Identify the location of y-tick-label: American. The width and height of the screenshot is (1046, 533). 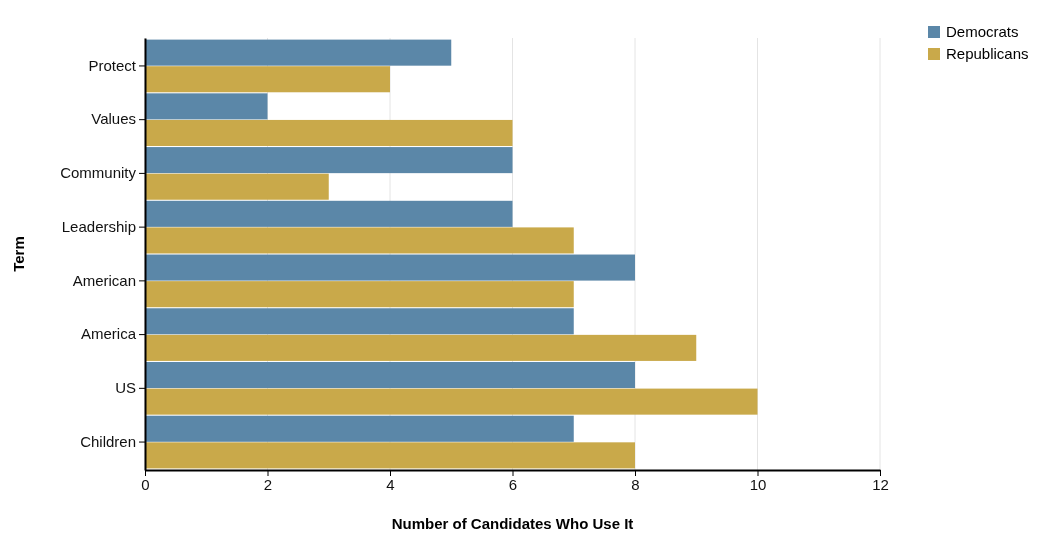
(104, 280).